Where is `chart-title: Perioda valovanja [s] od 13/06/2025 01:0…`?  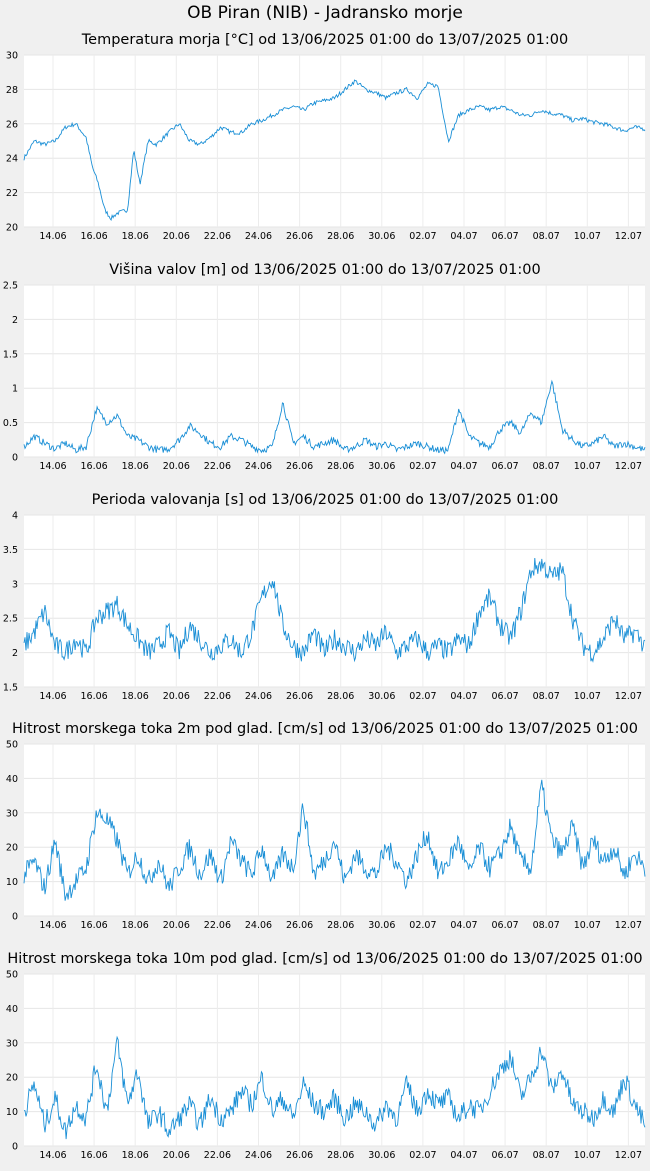 chart-title: Perioda valovanja [s] od 13/06/2025 01:0… is located at coordinates (325, 500).